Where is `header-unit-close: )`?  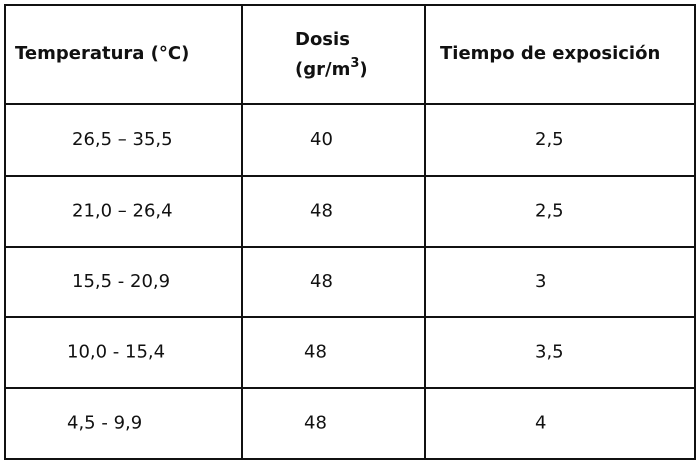
header-unit-close: ) is located at coordinates (363, 69).